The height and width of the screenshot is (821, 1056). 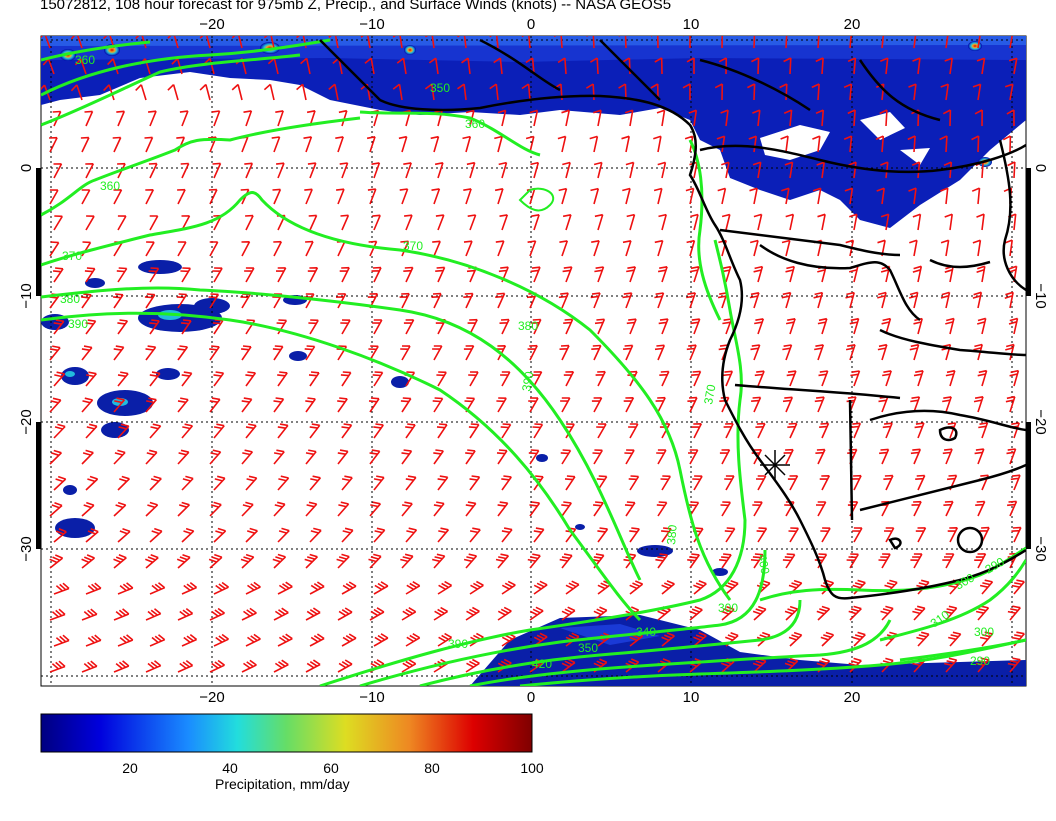 What do you see at coordinates (458, 644) in the screenshot?
I see `contour-label: 390` at bounding box center [458, 644].